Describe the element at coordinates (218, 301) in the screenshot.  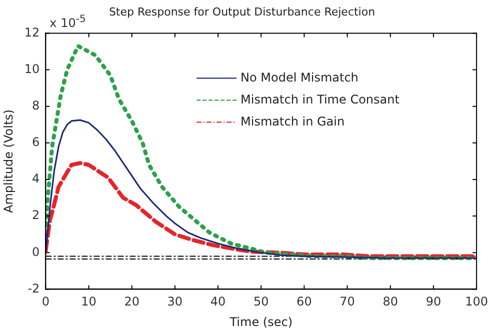
I see `x-tick-label: 40` at that location.